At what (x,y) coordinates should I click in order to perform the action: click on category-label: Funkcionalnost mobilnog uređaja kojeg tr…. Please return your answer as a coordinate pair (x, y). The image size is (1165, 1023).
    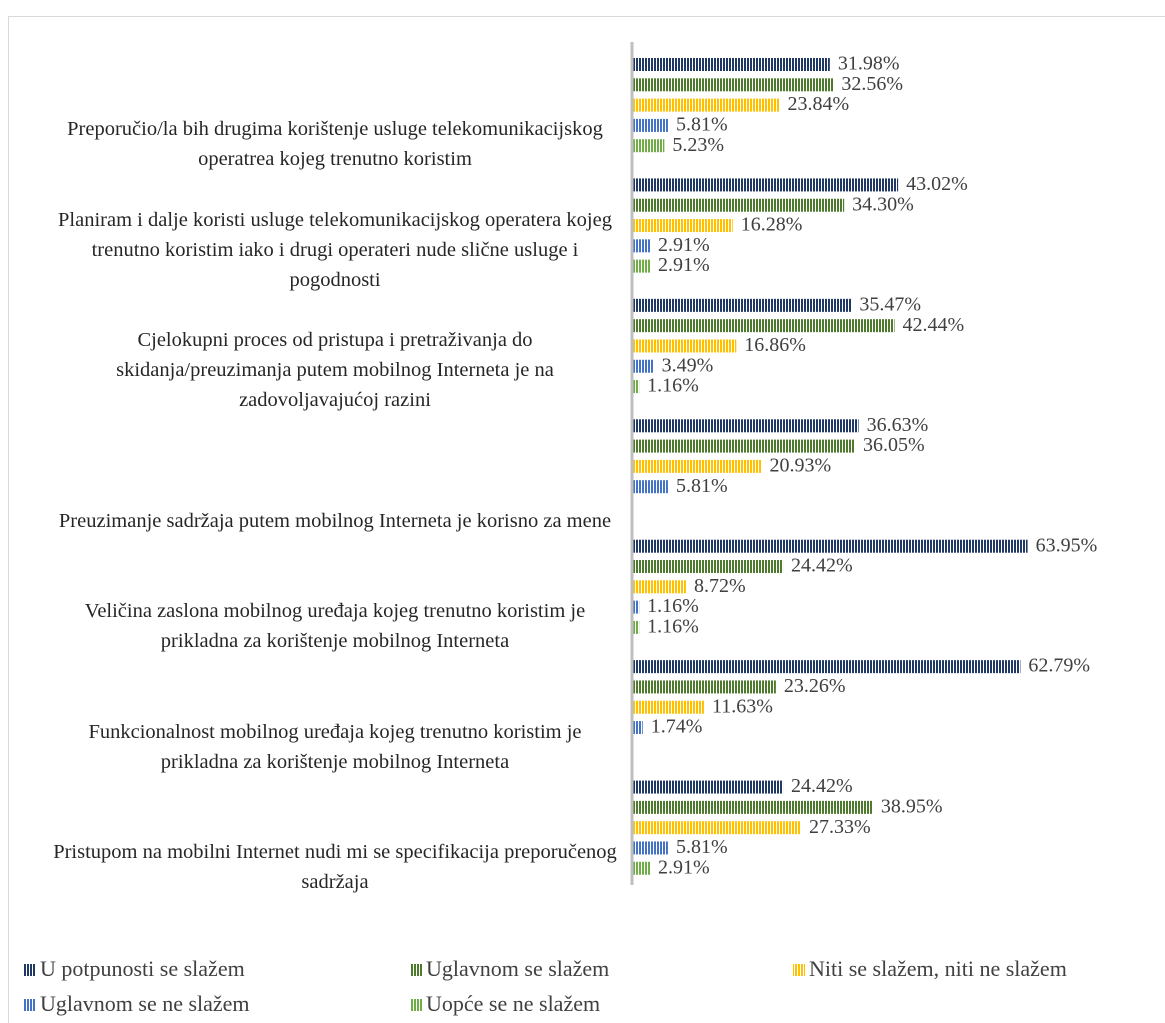
    Looking at the image, I should click on (335, 746).